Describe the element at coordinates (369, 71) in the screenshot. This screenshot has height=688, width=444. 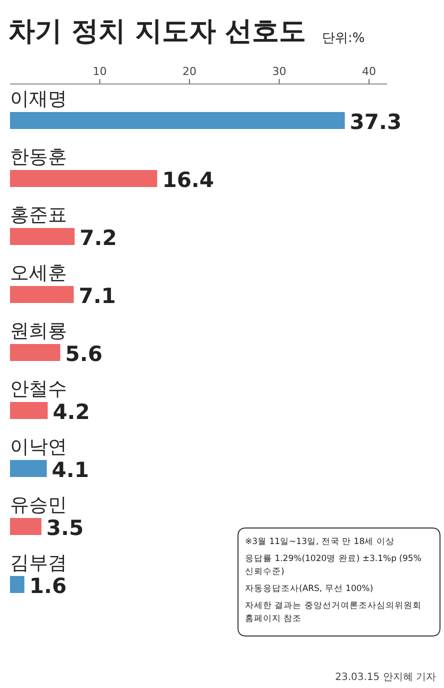
I see `x-tick-label: 40` at that location.